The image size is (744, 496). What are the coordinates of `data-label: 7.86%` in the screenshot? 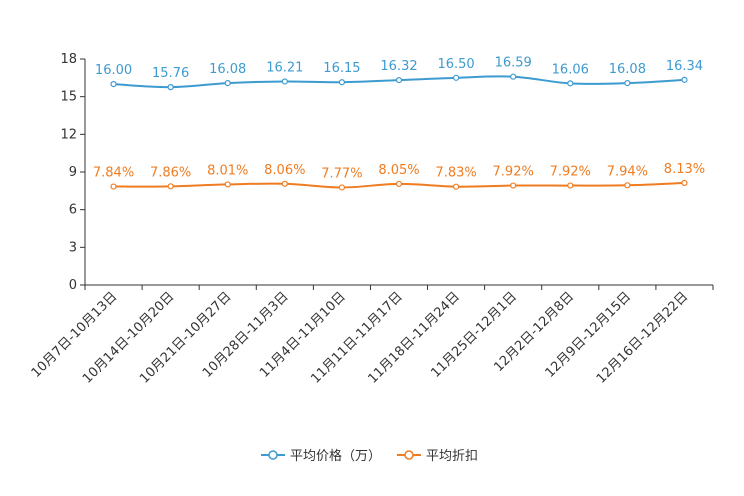 It's located at (170, 172).